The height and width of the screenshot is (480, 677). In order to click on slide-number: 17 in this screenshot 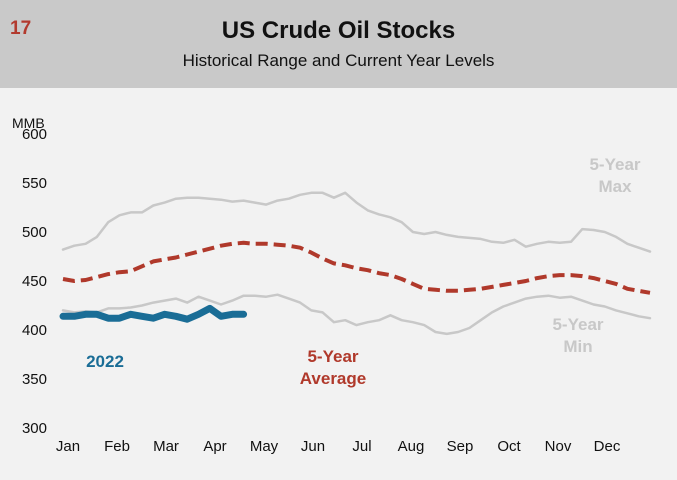, I will do `click(21, 28)`.